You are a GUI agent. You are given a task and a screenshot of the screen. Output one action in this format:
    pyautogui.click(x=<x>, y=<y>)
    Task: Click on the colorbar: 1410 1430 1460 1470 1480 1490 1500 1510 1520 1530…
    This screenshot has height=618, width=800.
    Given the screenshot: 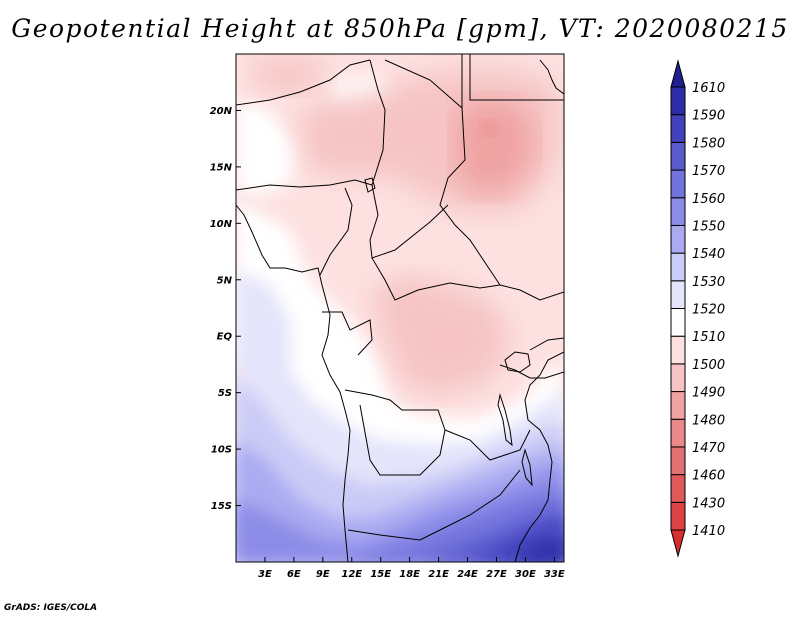 What is the action you would take?
    pyautogui.click(x=697, y=308)
    